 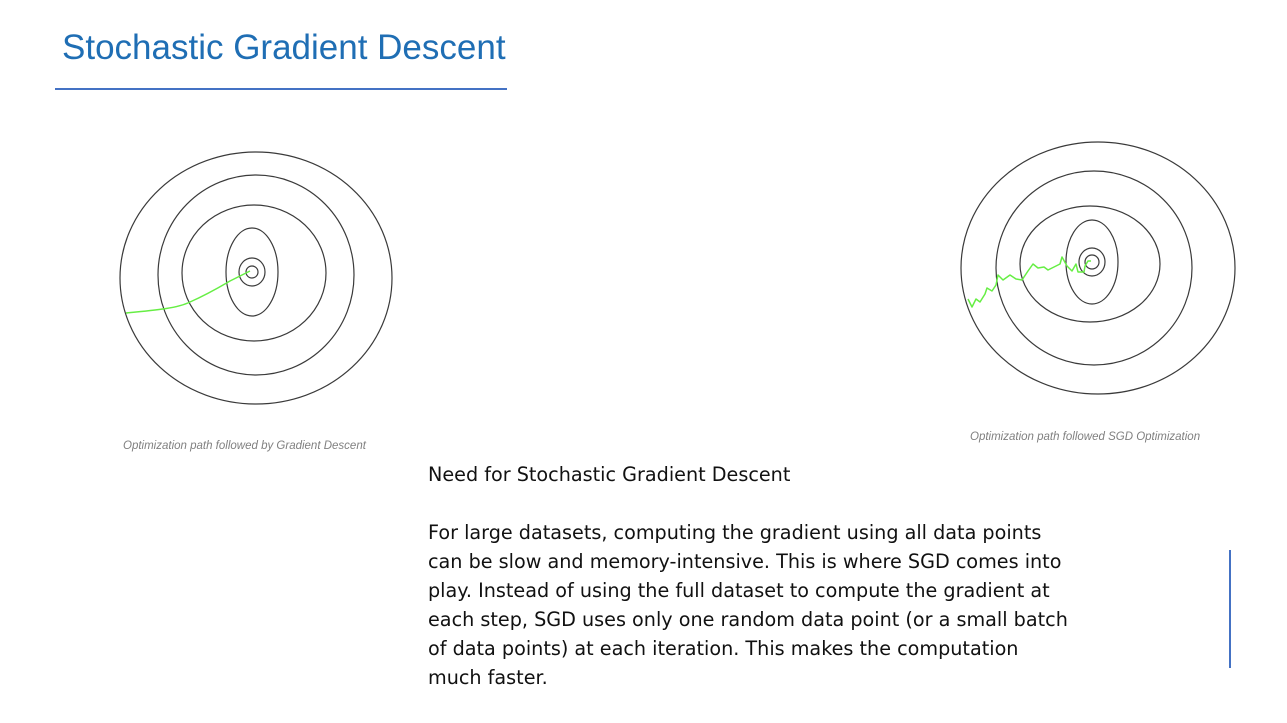 I want to click on gd-optimization-path, so click(x=188, y=292).